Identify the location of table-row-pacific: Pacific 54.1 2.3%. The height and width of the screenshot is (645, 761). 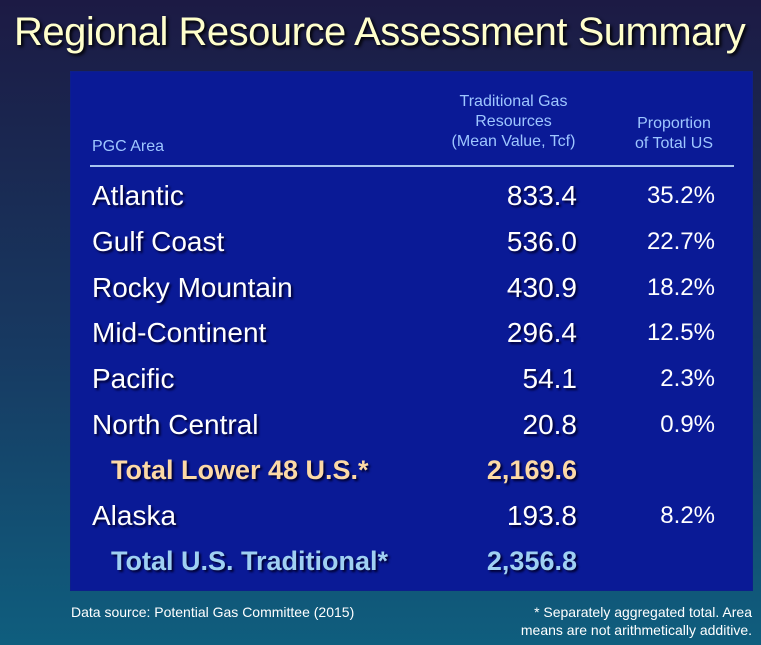
(411, 379).